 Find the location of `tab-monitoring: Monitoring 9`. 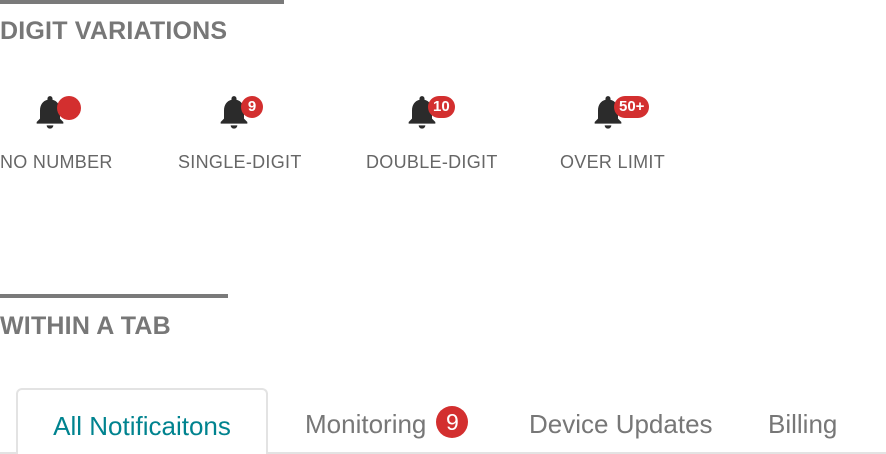

tab-monitoring: Monitoring 9 is located at coordinates (387, 421).